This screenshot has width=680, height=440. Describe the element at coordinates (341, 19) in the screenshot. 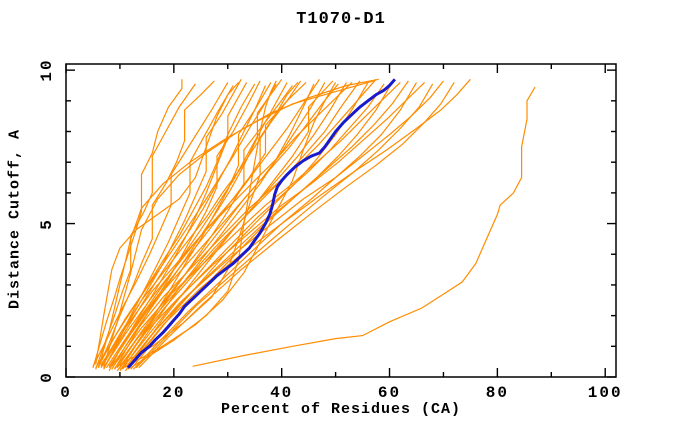

I see `chart-title: T1070-D1` at that location.